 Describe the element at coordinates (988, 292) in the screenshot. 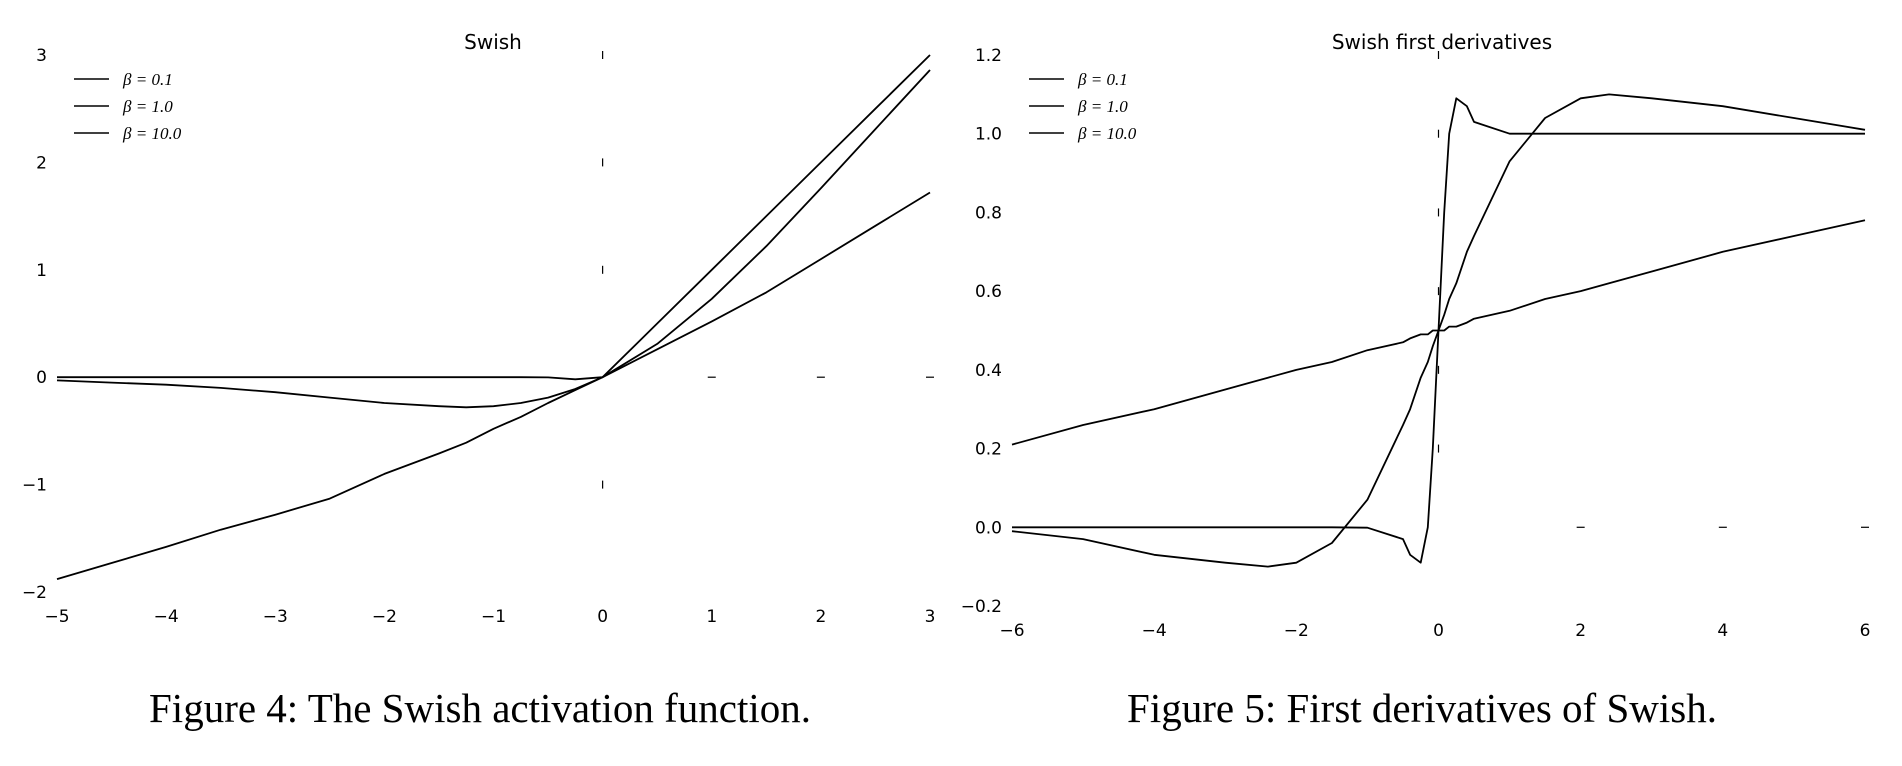

I see `y-tick-label: 0.6` at that location.